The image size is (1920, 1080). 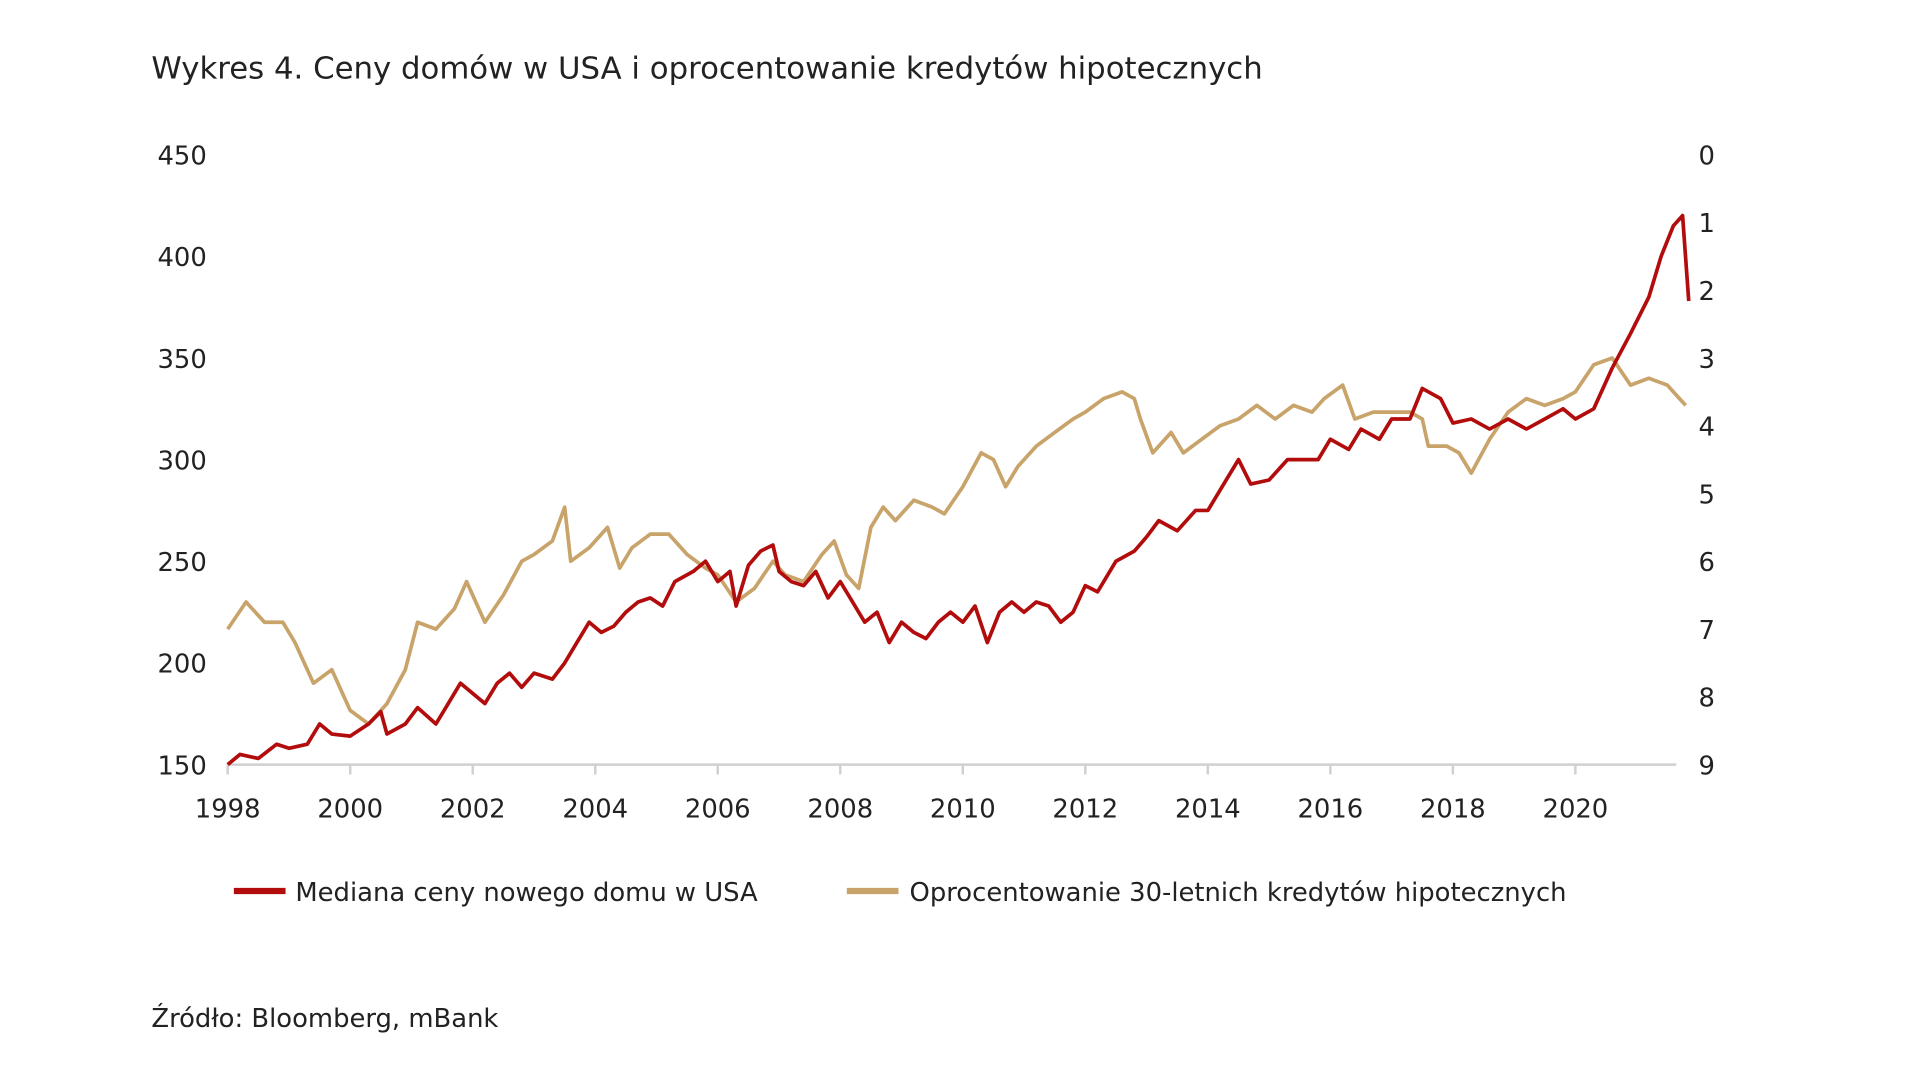 I want to click on x-tick-label: 2010, so click(x=963, y=809).